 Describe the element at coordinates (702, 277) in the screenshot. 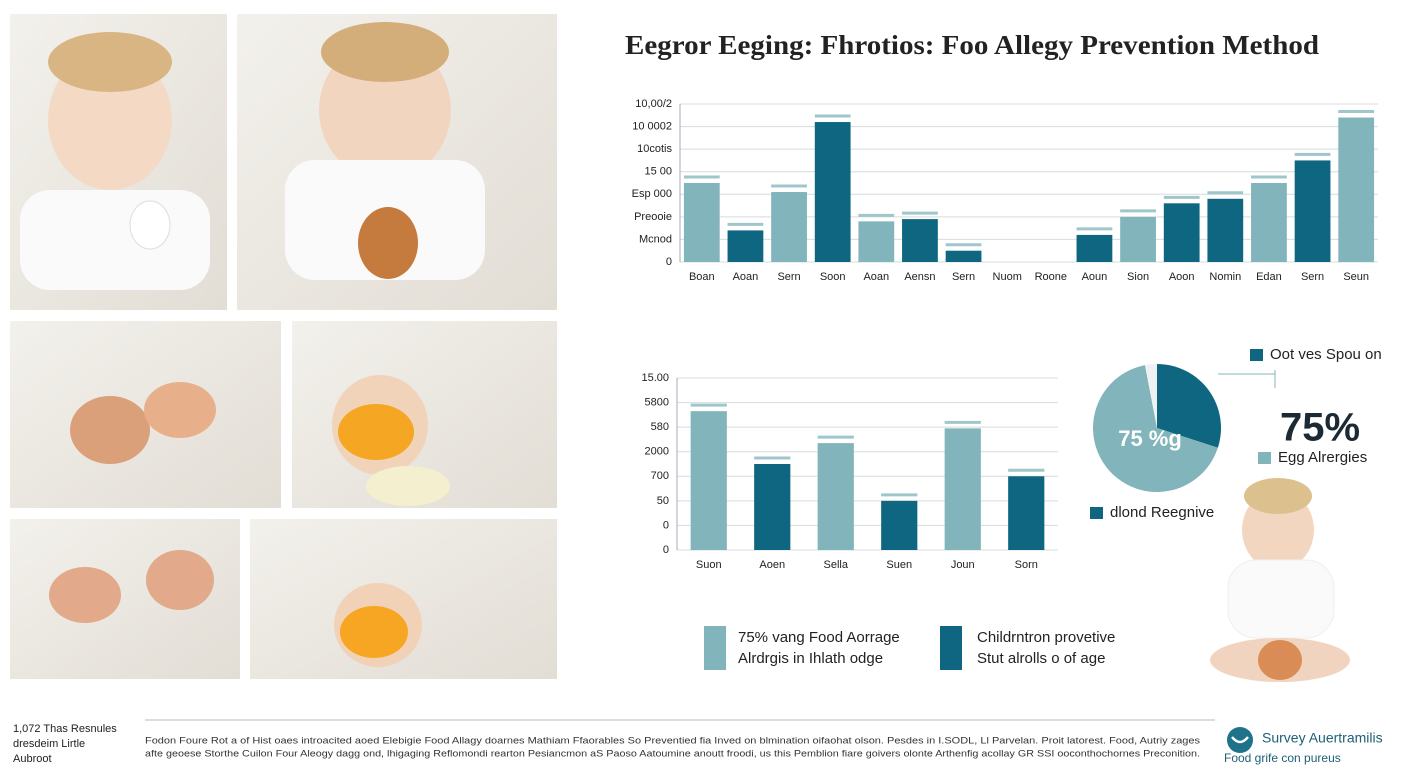

I see `x-tick-label: Boan` at that location.